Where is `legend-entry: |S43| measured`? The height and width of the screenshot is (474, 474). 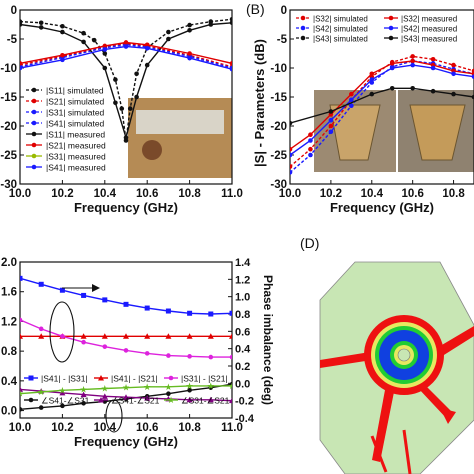 legend-entry: |S43| measured is located at coordinates (429, 39).